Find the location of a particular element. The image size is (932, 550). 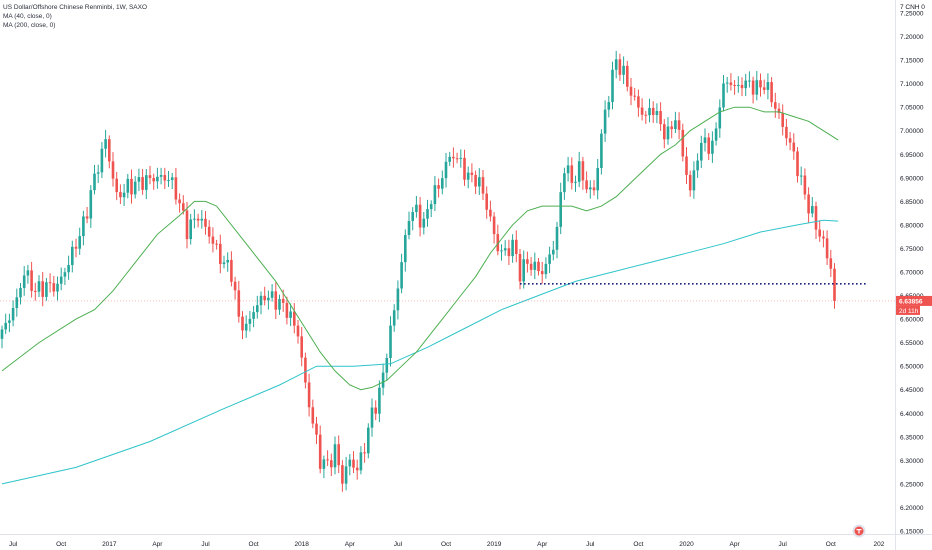

x-tick-label: 202 is located at coordinates (878, 544).